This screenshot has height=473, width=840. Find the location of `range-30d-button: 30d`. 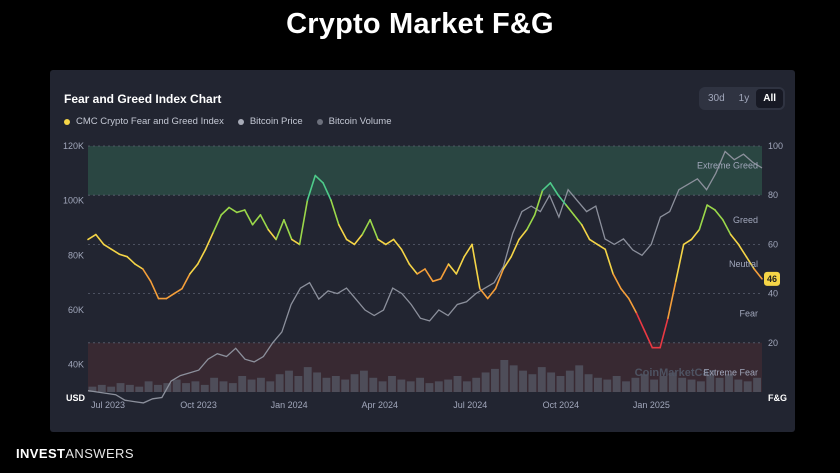

range-30d-button: 30d is located at coordinates (716, 98).